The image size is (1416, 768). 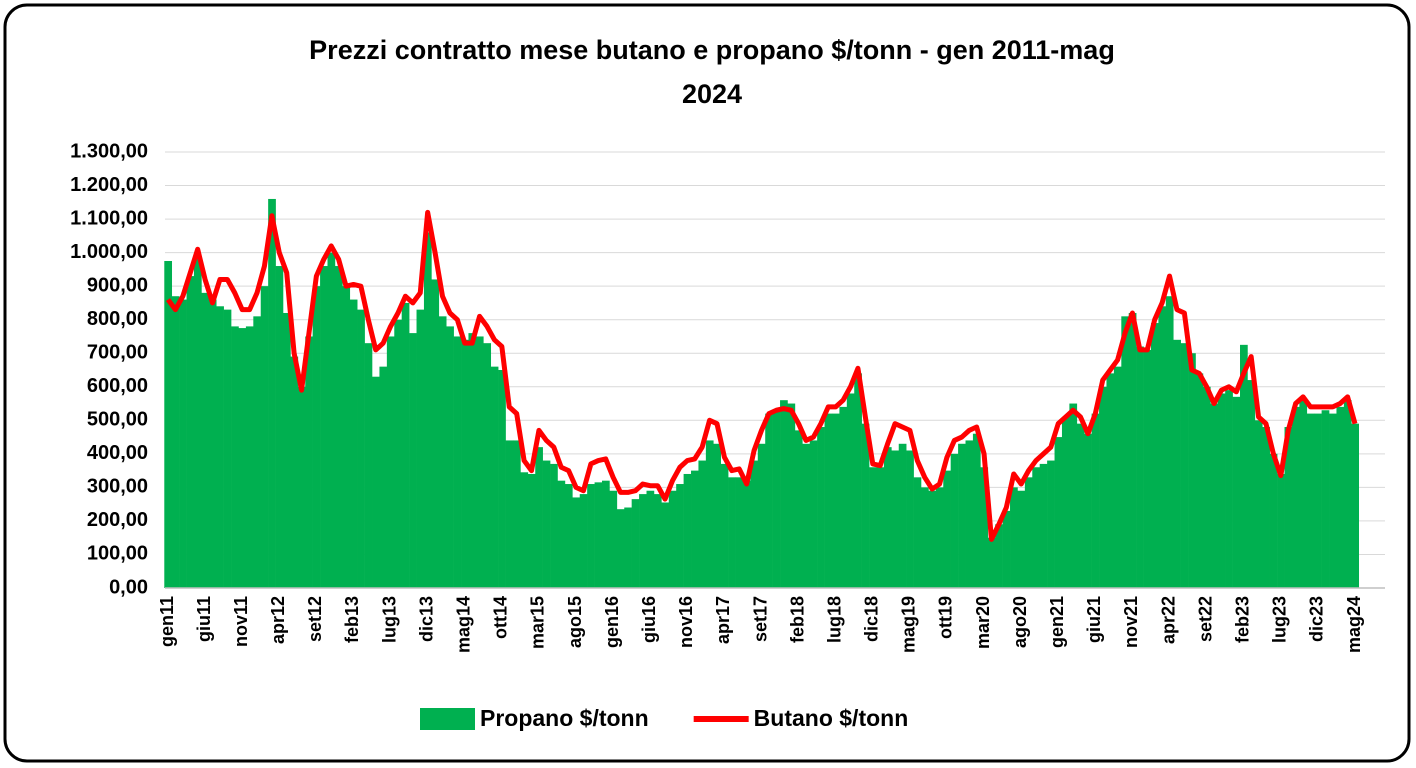 I want to click on x-tick-label: ago15, so click(x=575, y=622).